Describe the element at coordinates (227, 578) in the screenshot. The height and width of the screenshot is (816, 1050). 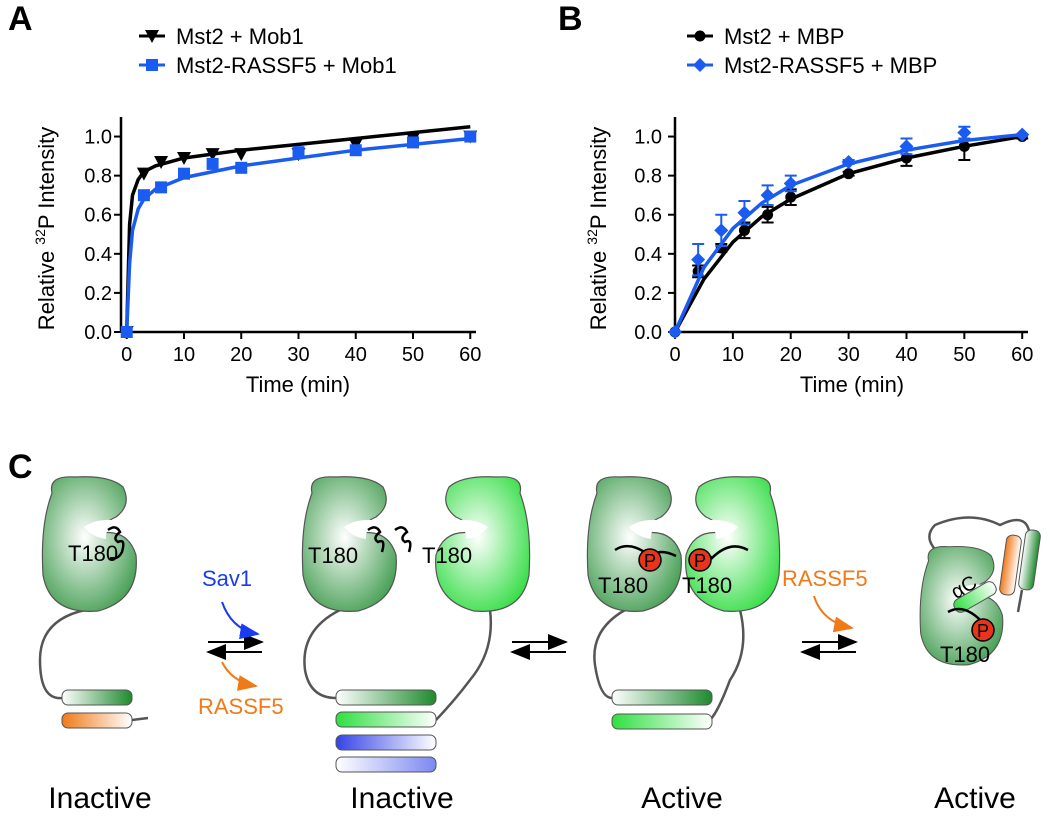
I see `arrow-label: Sav1` at that location.